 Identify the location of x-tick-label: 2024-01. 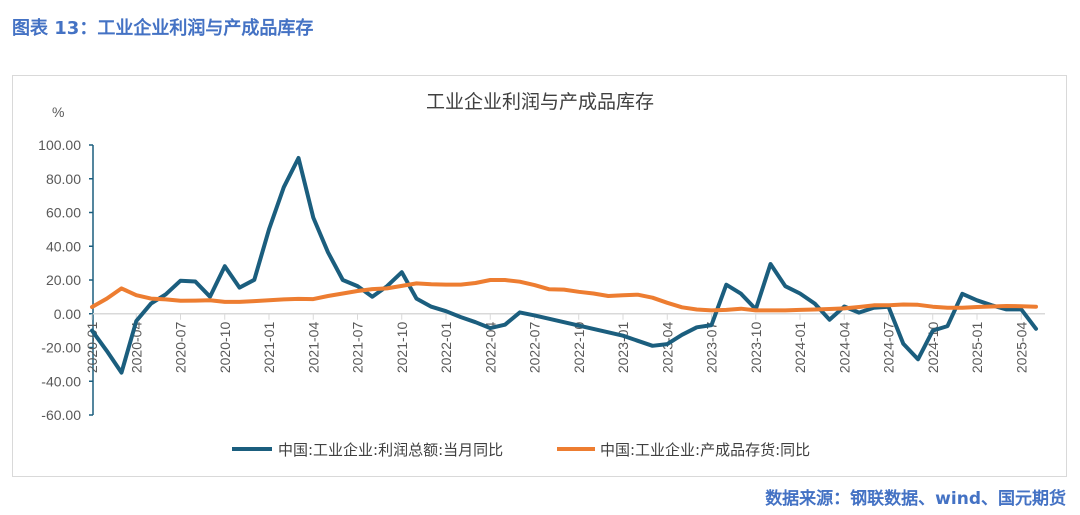
(800, 348).